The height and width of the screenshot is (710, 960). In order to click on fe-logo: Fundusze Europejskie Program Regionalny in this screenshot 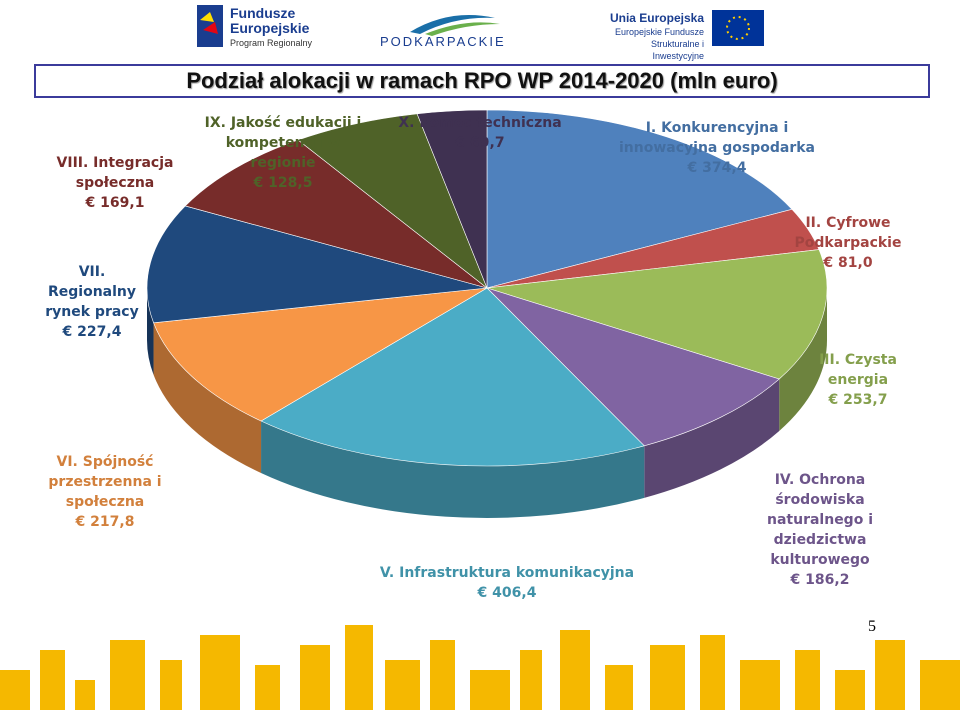, I will do `click(271, 28)`.